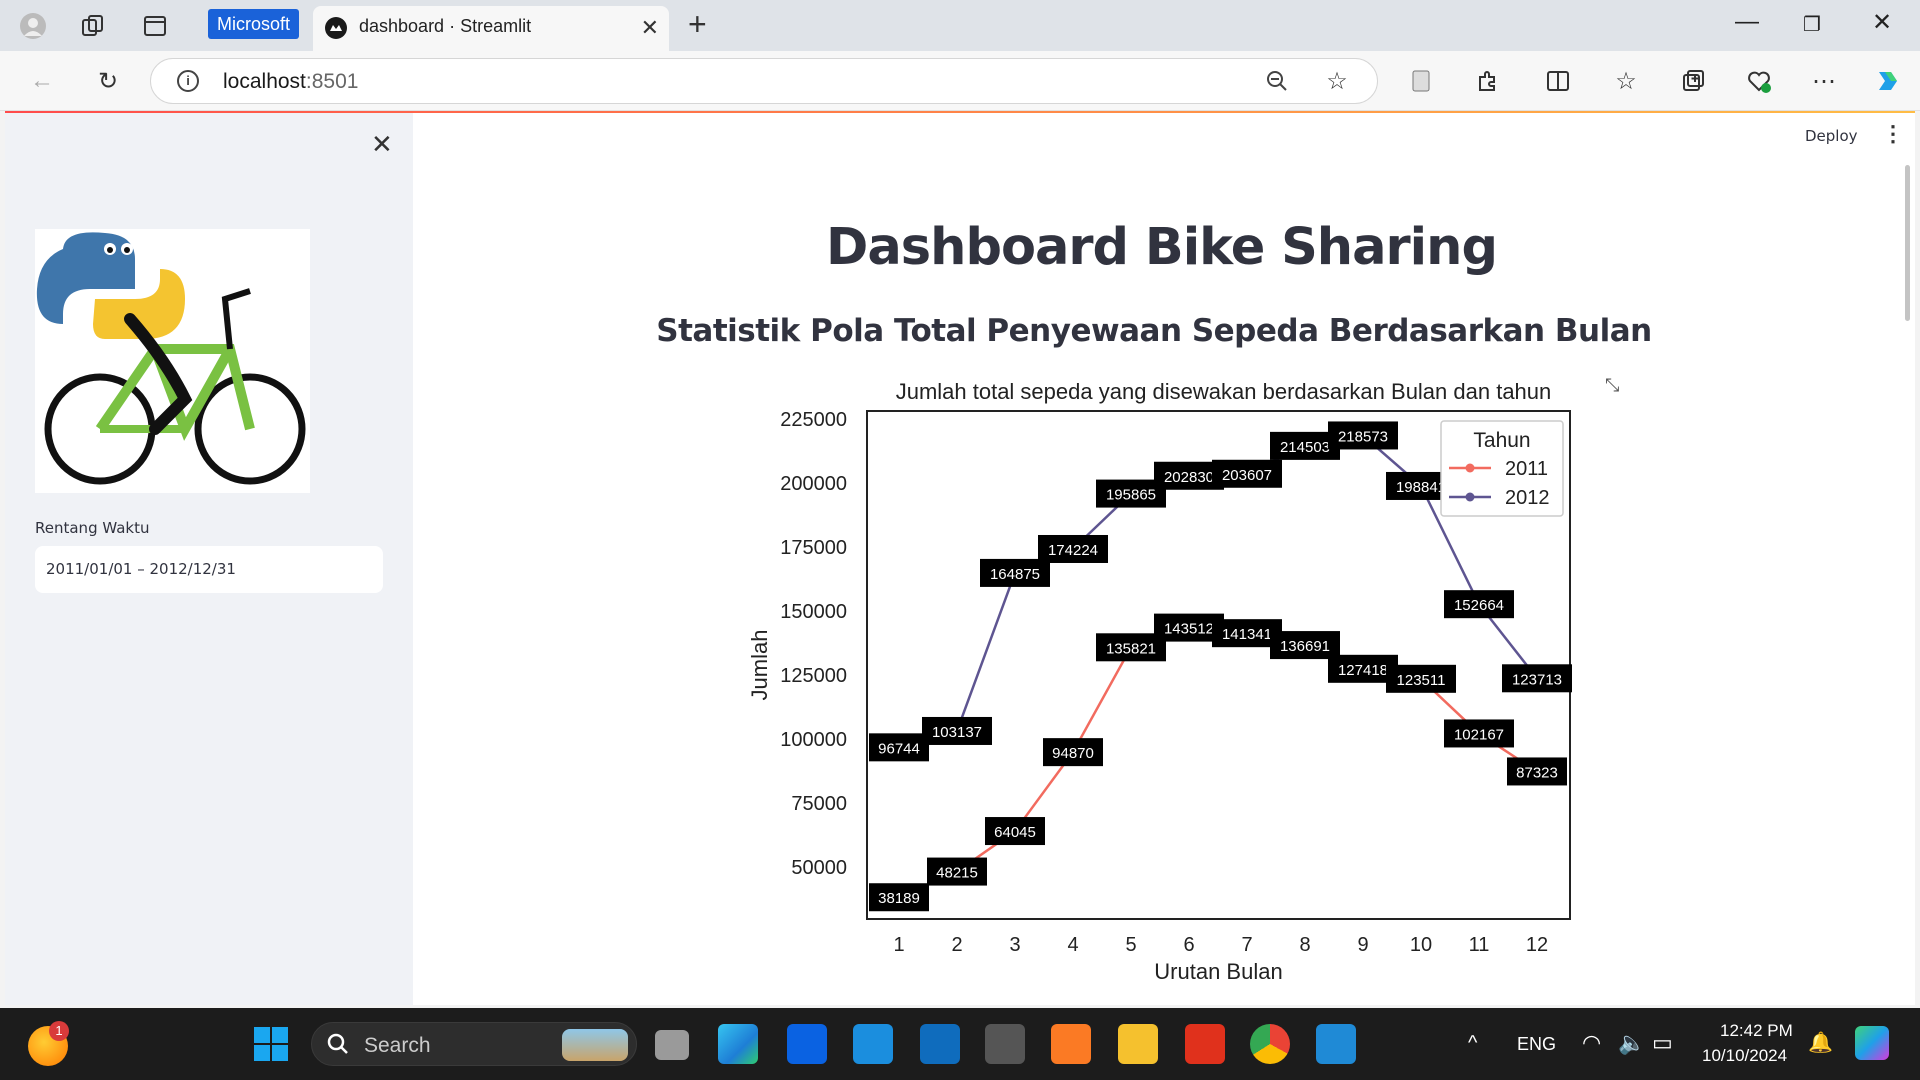 The width and height of the screenshot is (1920, 1080). Describe the element at coordinates (759, 665) in the screenshot. I see `y-axis-label: Jumlah` at that location.